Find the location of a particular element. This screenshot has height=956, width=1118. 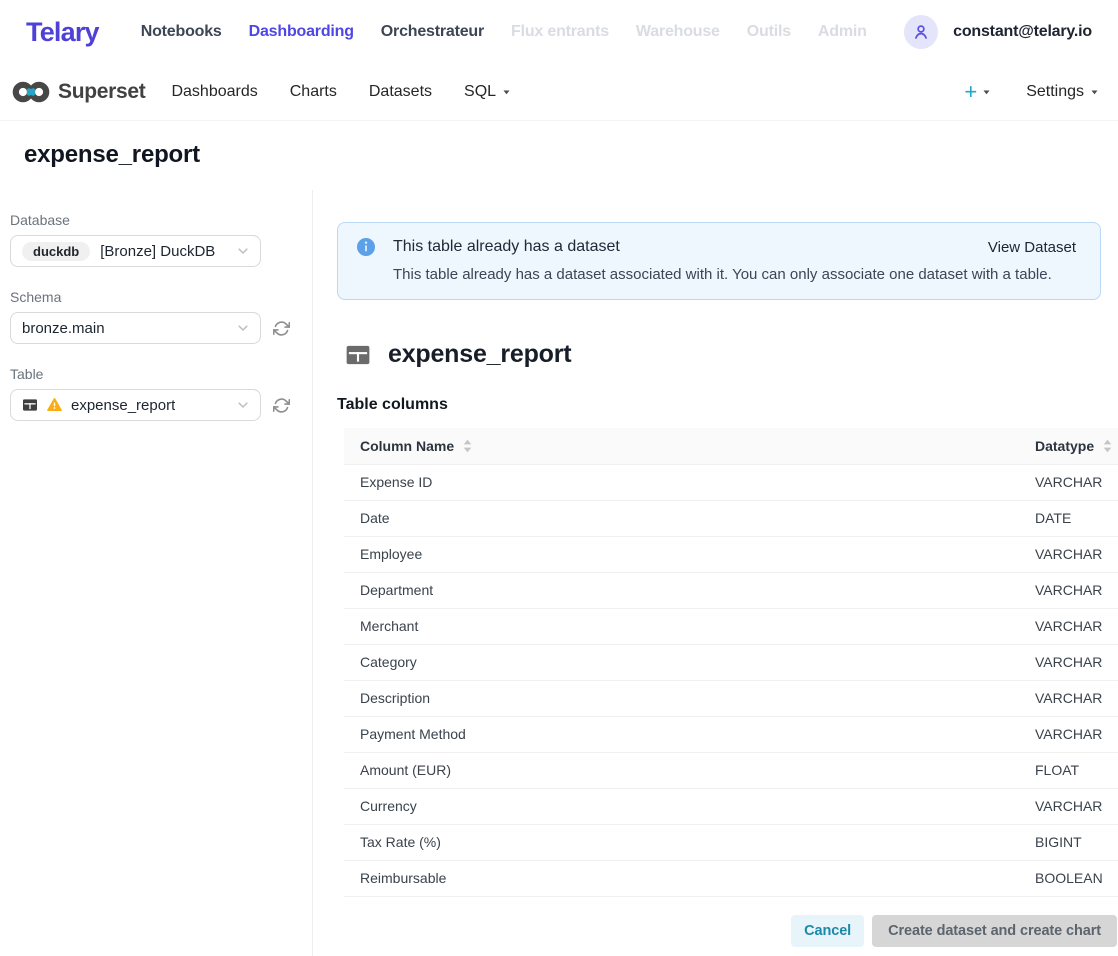

settings-label: Settings is located at coordinates (1055, 91).